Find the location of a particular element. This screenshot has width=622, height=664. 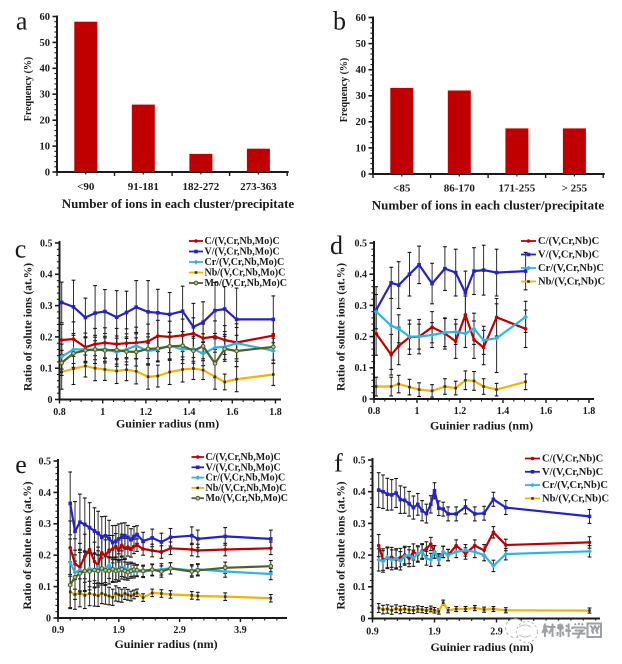

svg-text: 3.9 is located at coordinates (240, 630).